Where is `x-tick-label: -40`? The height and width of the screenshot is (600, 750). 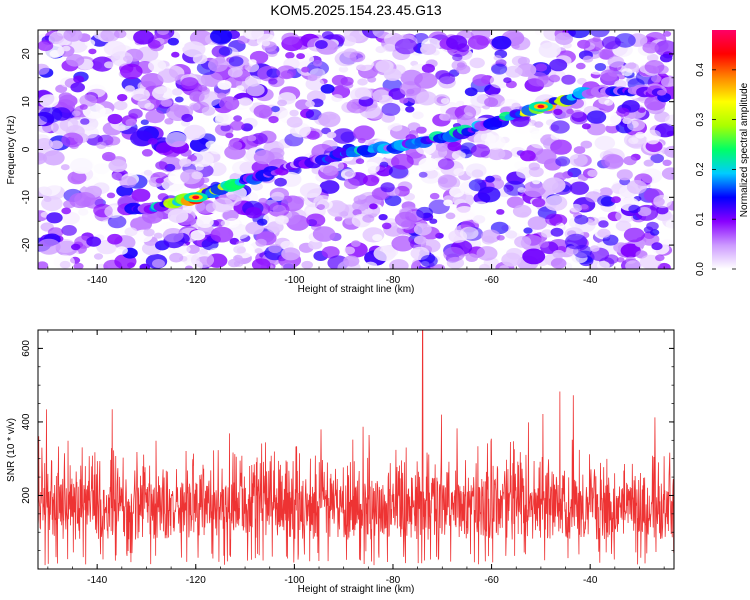
x-tick-label: -40 is located at coordinates (590, 280).